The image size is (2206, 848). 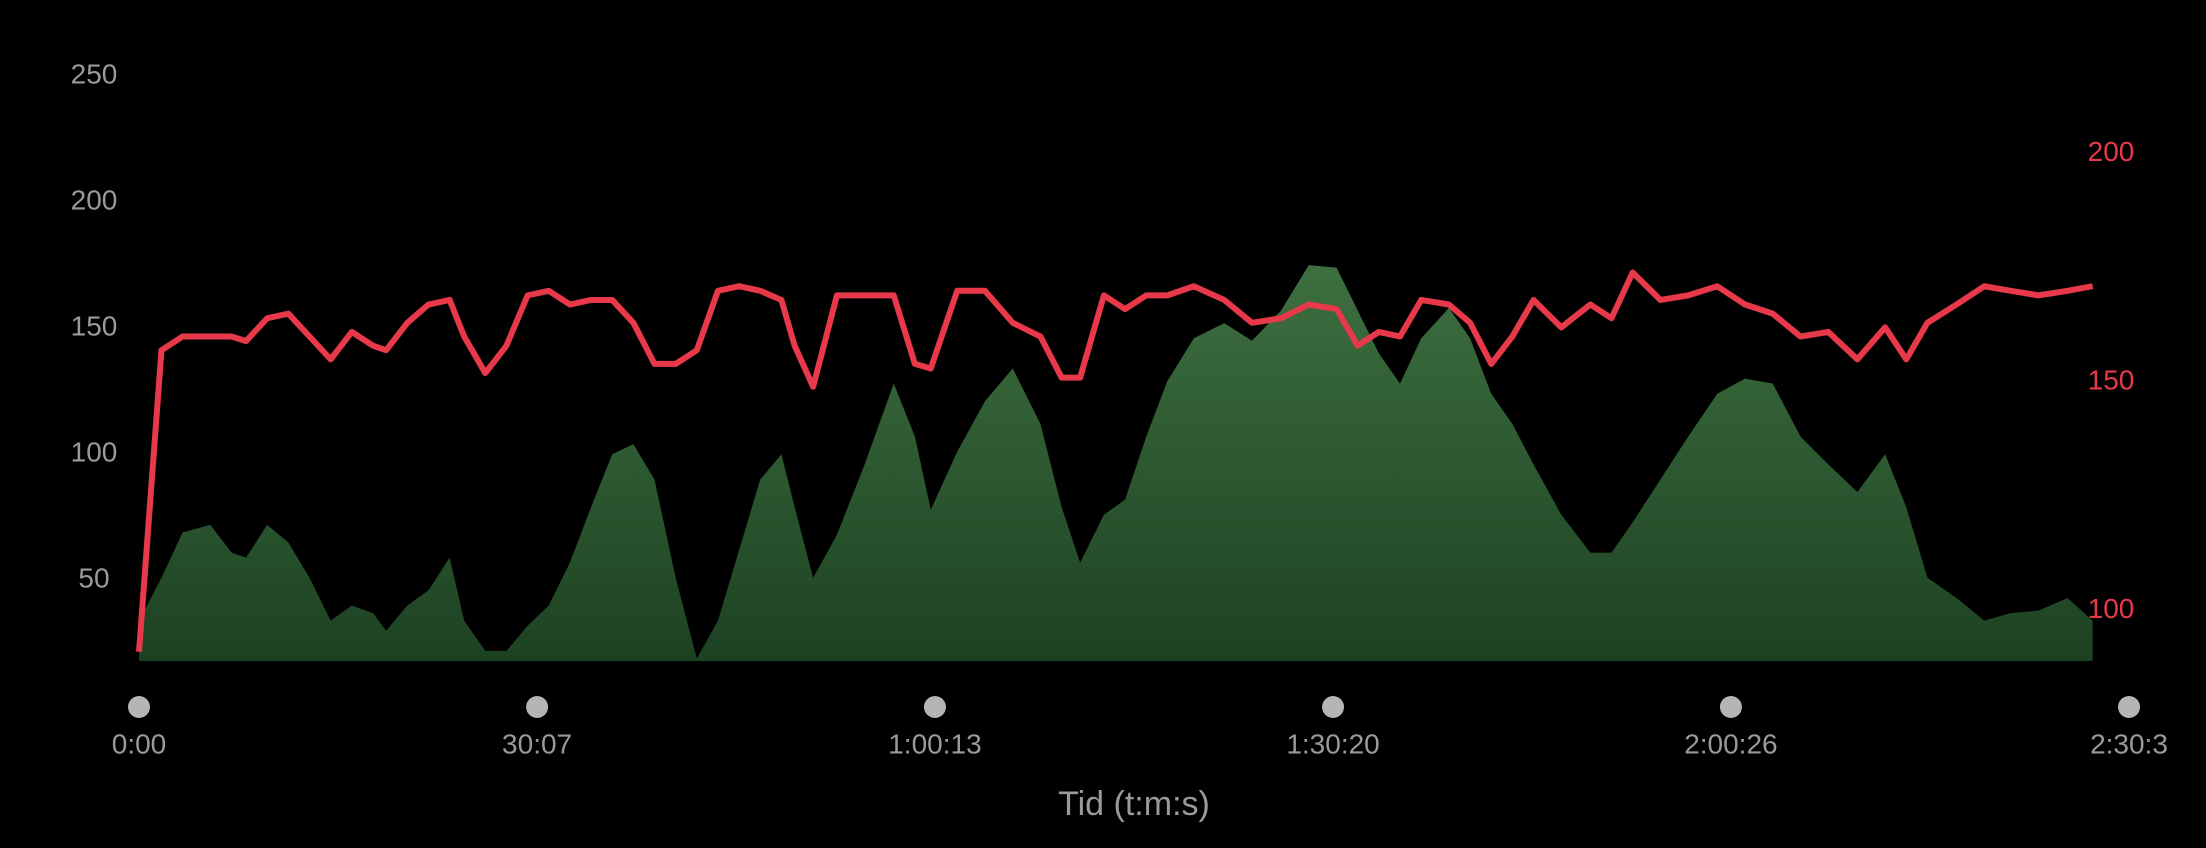 What do you see at coordinates (1332, 743) in the screenshot?
I see `x-tick-label: 1:30:20` at bounding box center [1332, 743].